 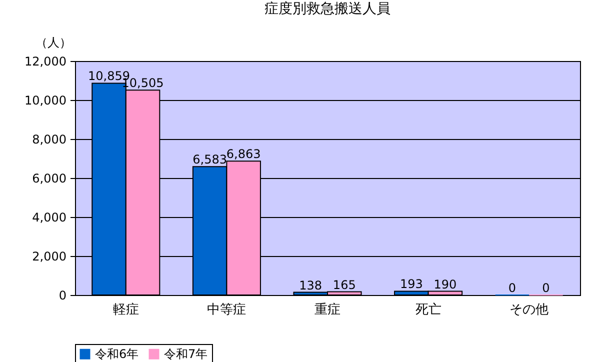 What do you see at coordinates (117, 354) in the screenshot?
I see `legend-label: 令和6年` at bounding box center [117, 354].